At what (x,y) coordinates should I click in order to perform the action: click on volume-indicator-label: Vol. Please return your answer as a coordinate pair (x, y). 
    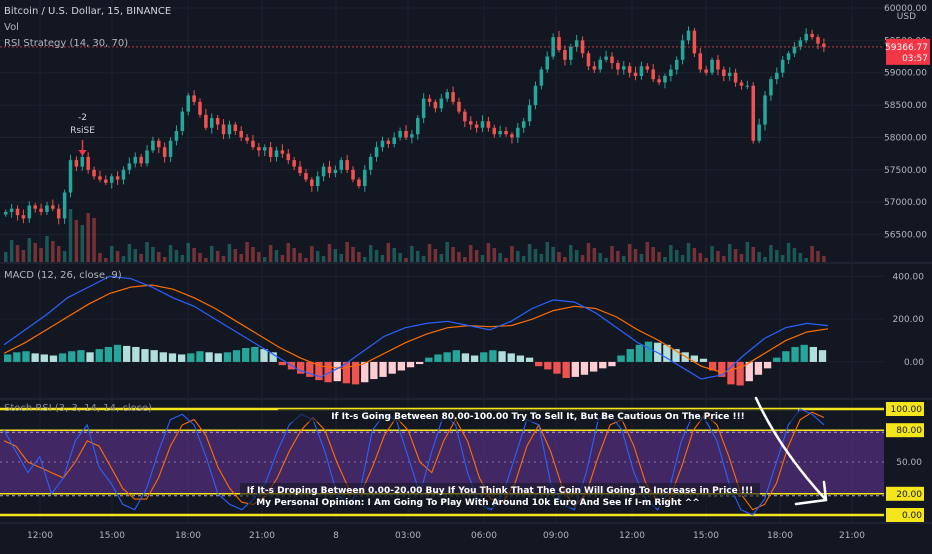
    Looking at the image, I should click on (11, 27).